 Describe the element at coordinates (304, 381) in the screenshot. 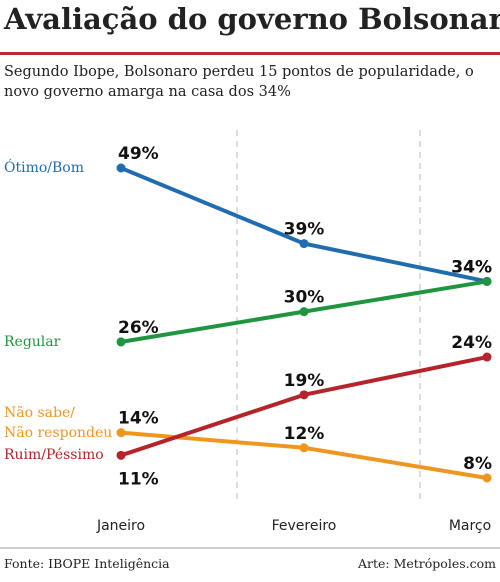

I see `value-label: 19%` at that location.